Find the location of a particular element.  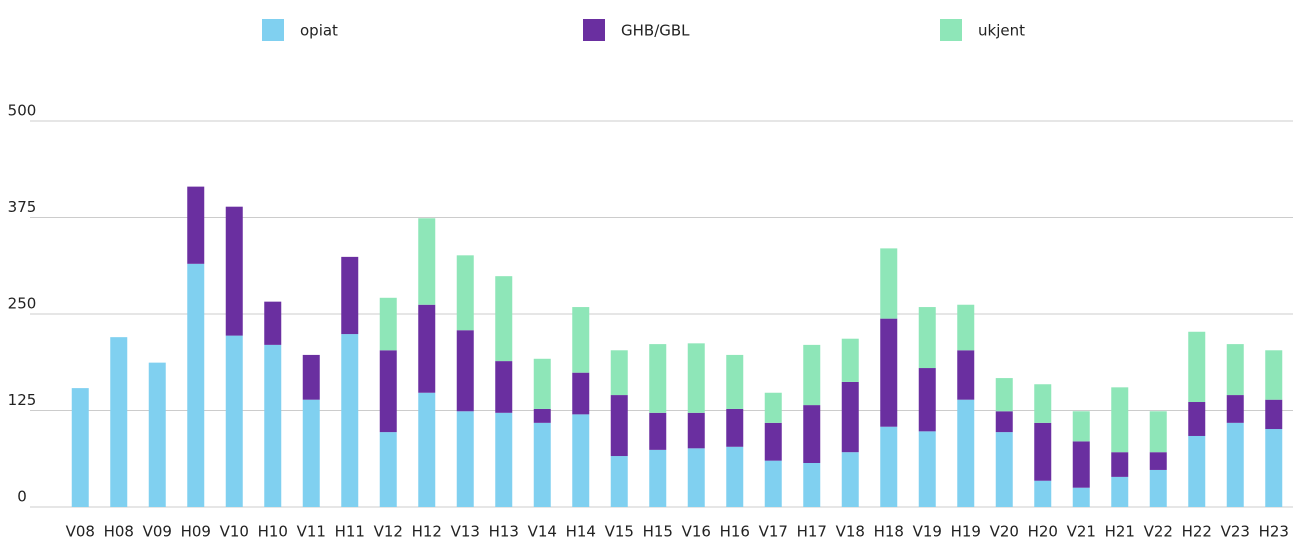

y-tick-label: 375 is located at coordinates (22, 207).